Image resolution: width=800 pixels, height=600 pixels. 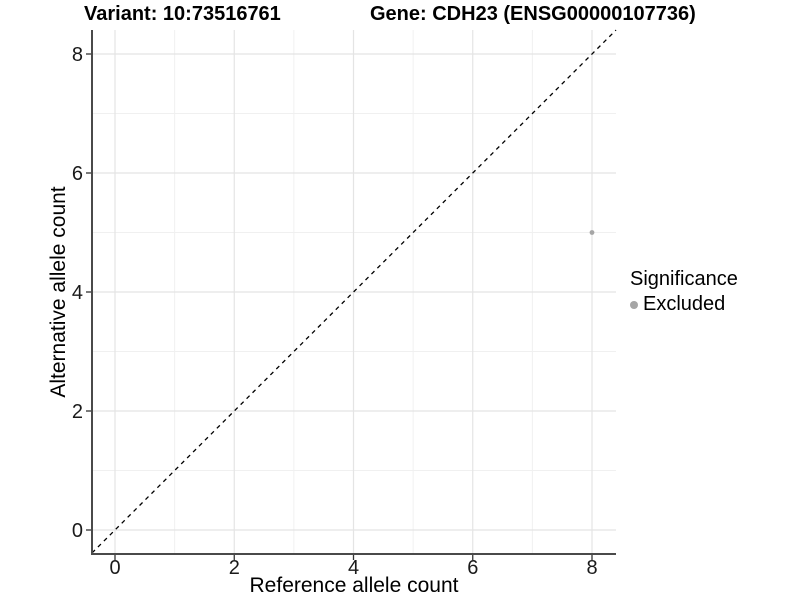 What do you see at coordinates (77, 412) in the screenshot?
I see `y-tick-label: 2` at bounding box center [77, 412].